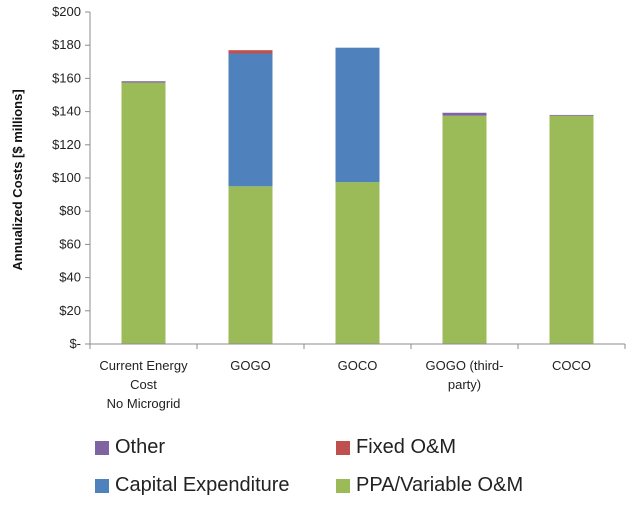 The image size is (629, 506). Describe the element at coordinates (66, 44) in the screenshot. I see `y-tick-label: $180` at that location.